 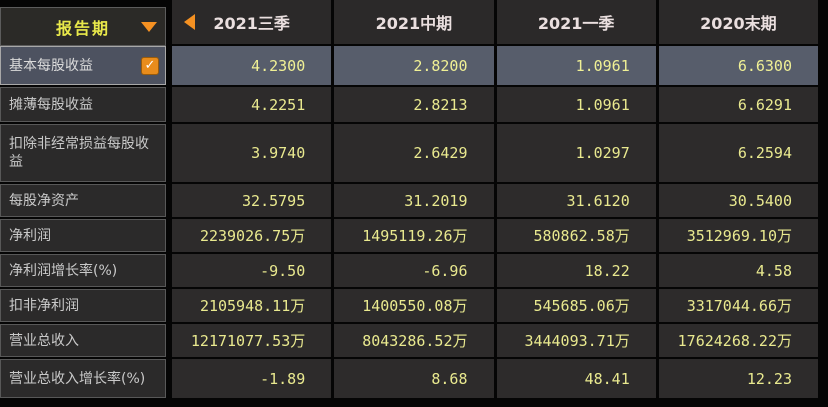 I want to click on checkbox-checked-icon: ✓, so click(x=150, y=65).